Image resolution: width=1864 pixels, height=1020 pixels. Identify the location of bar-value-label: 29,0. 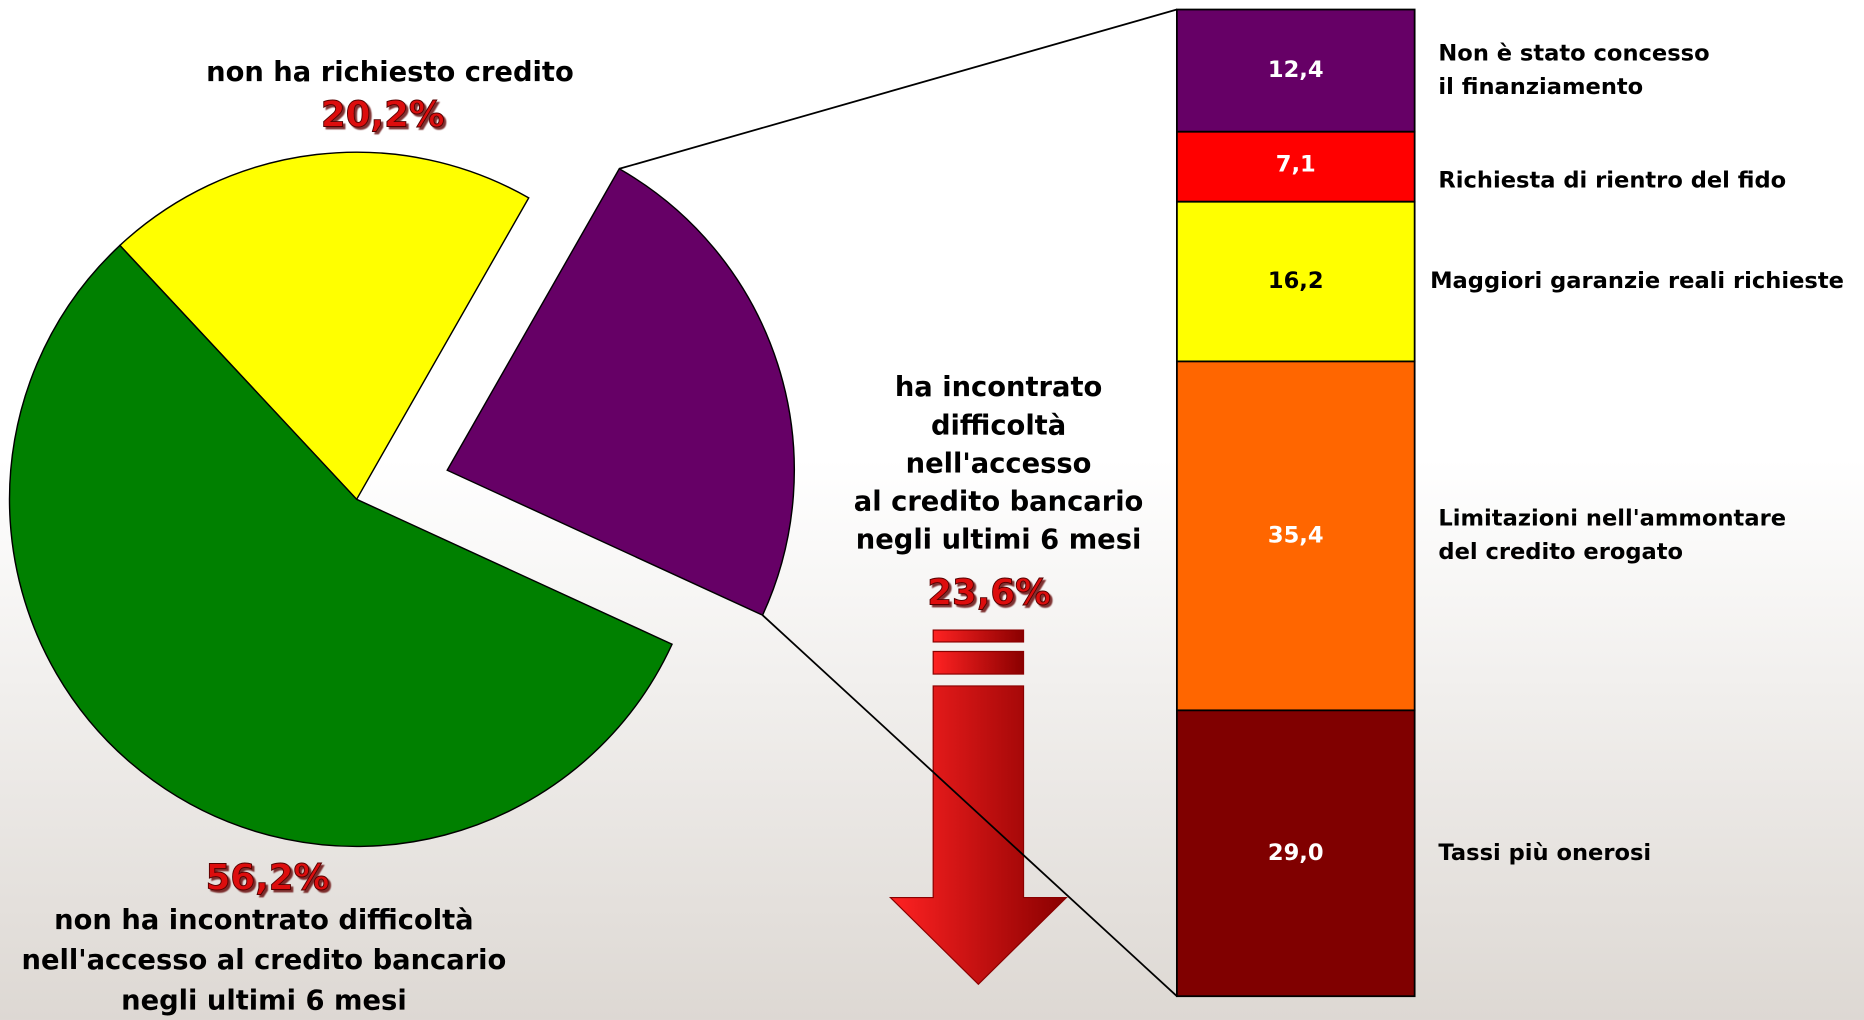
(1296, 853).